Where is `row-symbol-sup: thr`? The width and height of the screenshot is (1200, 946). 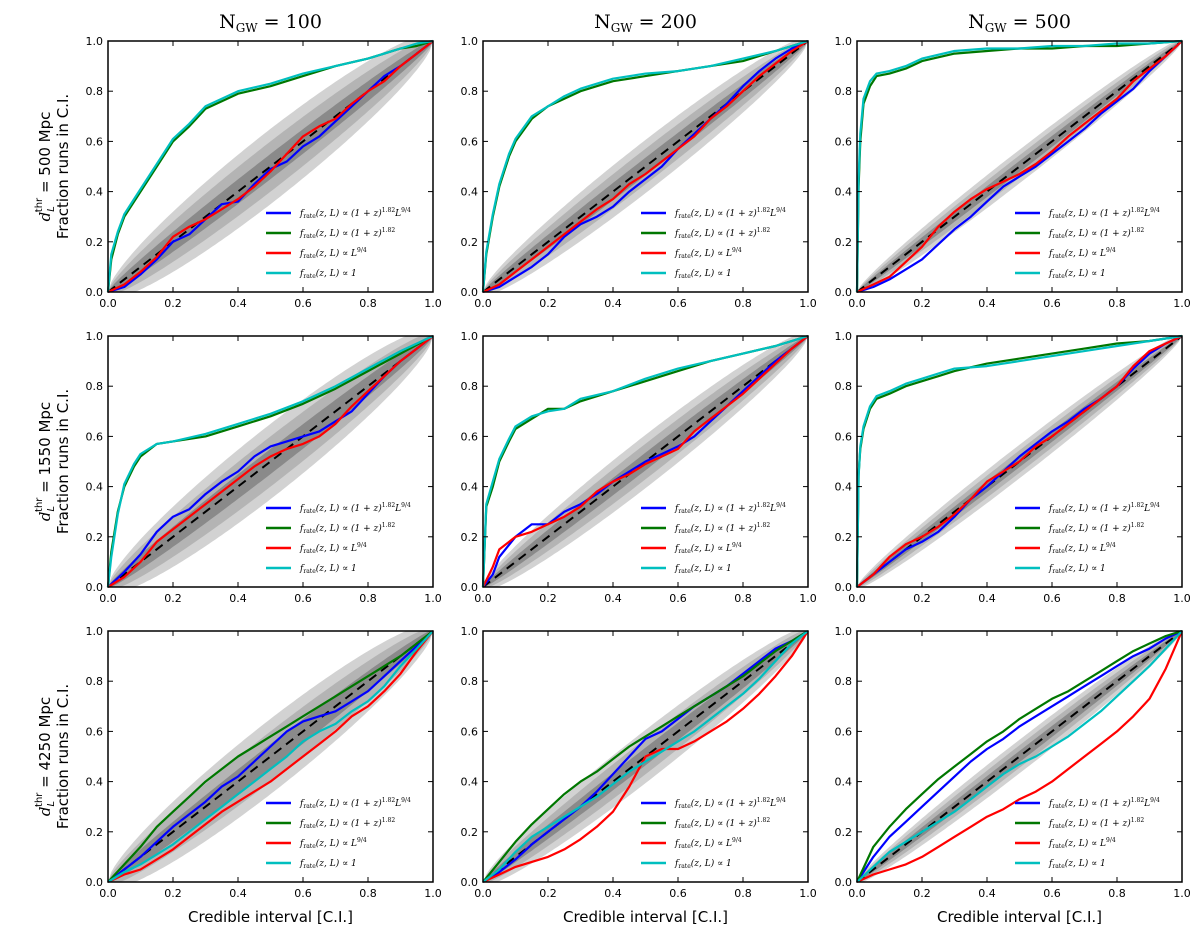
row-symbol-sup: thr is located at coordinates (39, 204).